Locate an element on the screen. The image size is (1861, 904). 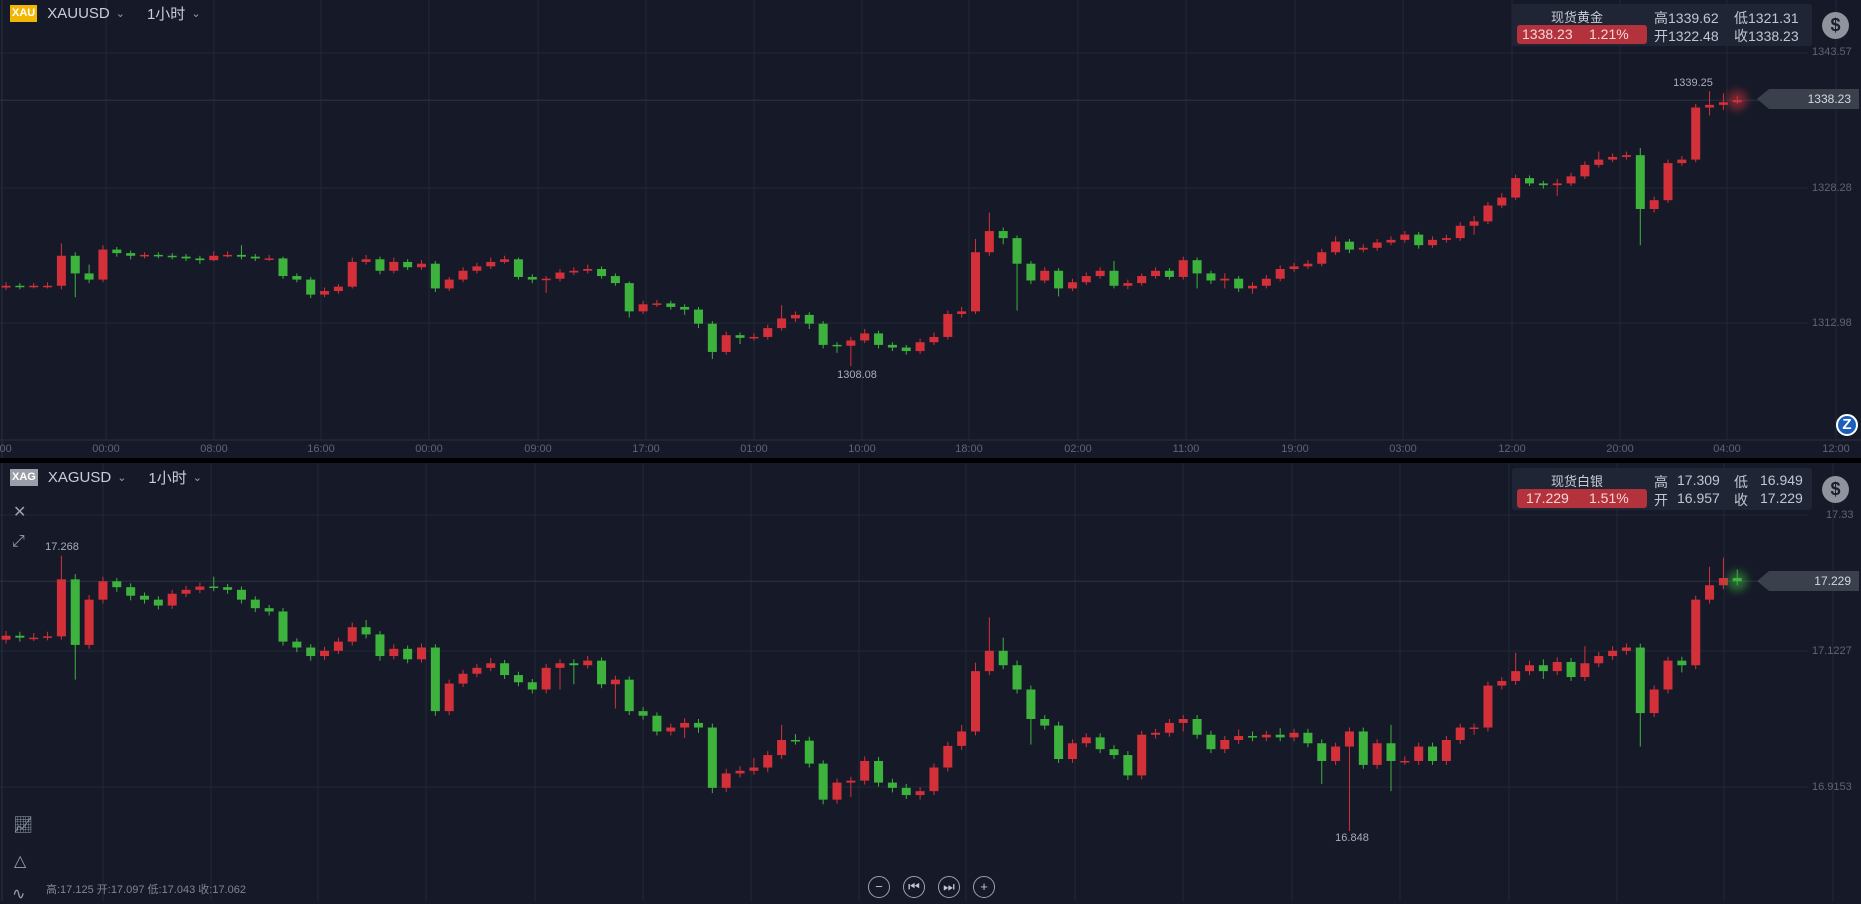
symbol-selector-xag: XAGUSD is located at coordinates (79, 477).